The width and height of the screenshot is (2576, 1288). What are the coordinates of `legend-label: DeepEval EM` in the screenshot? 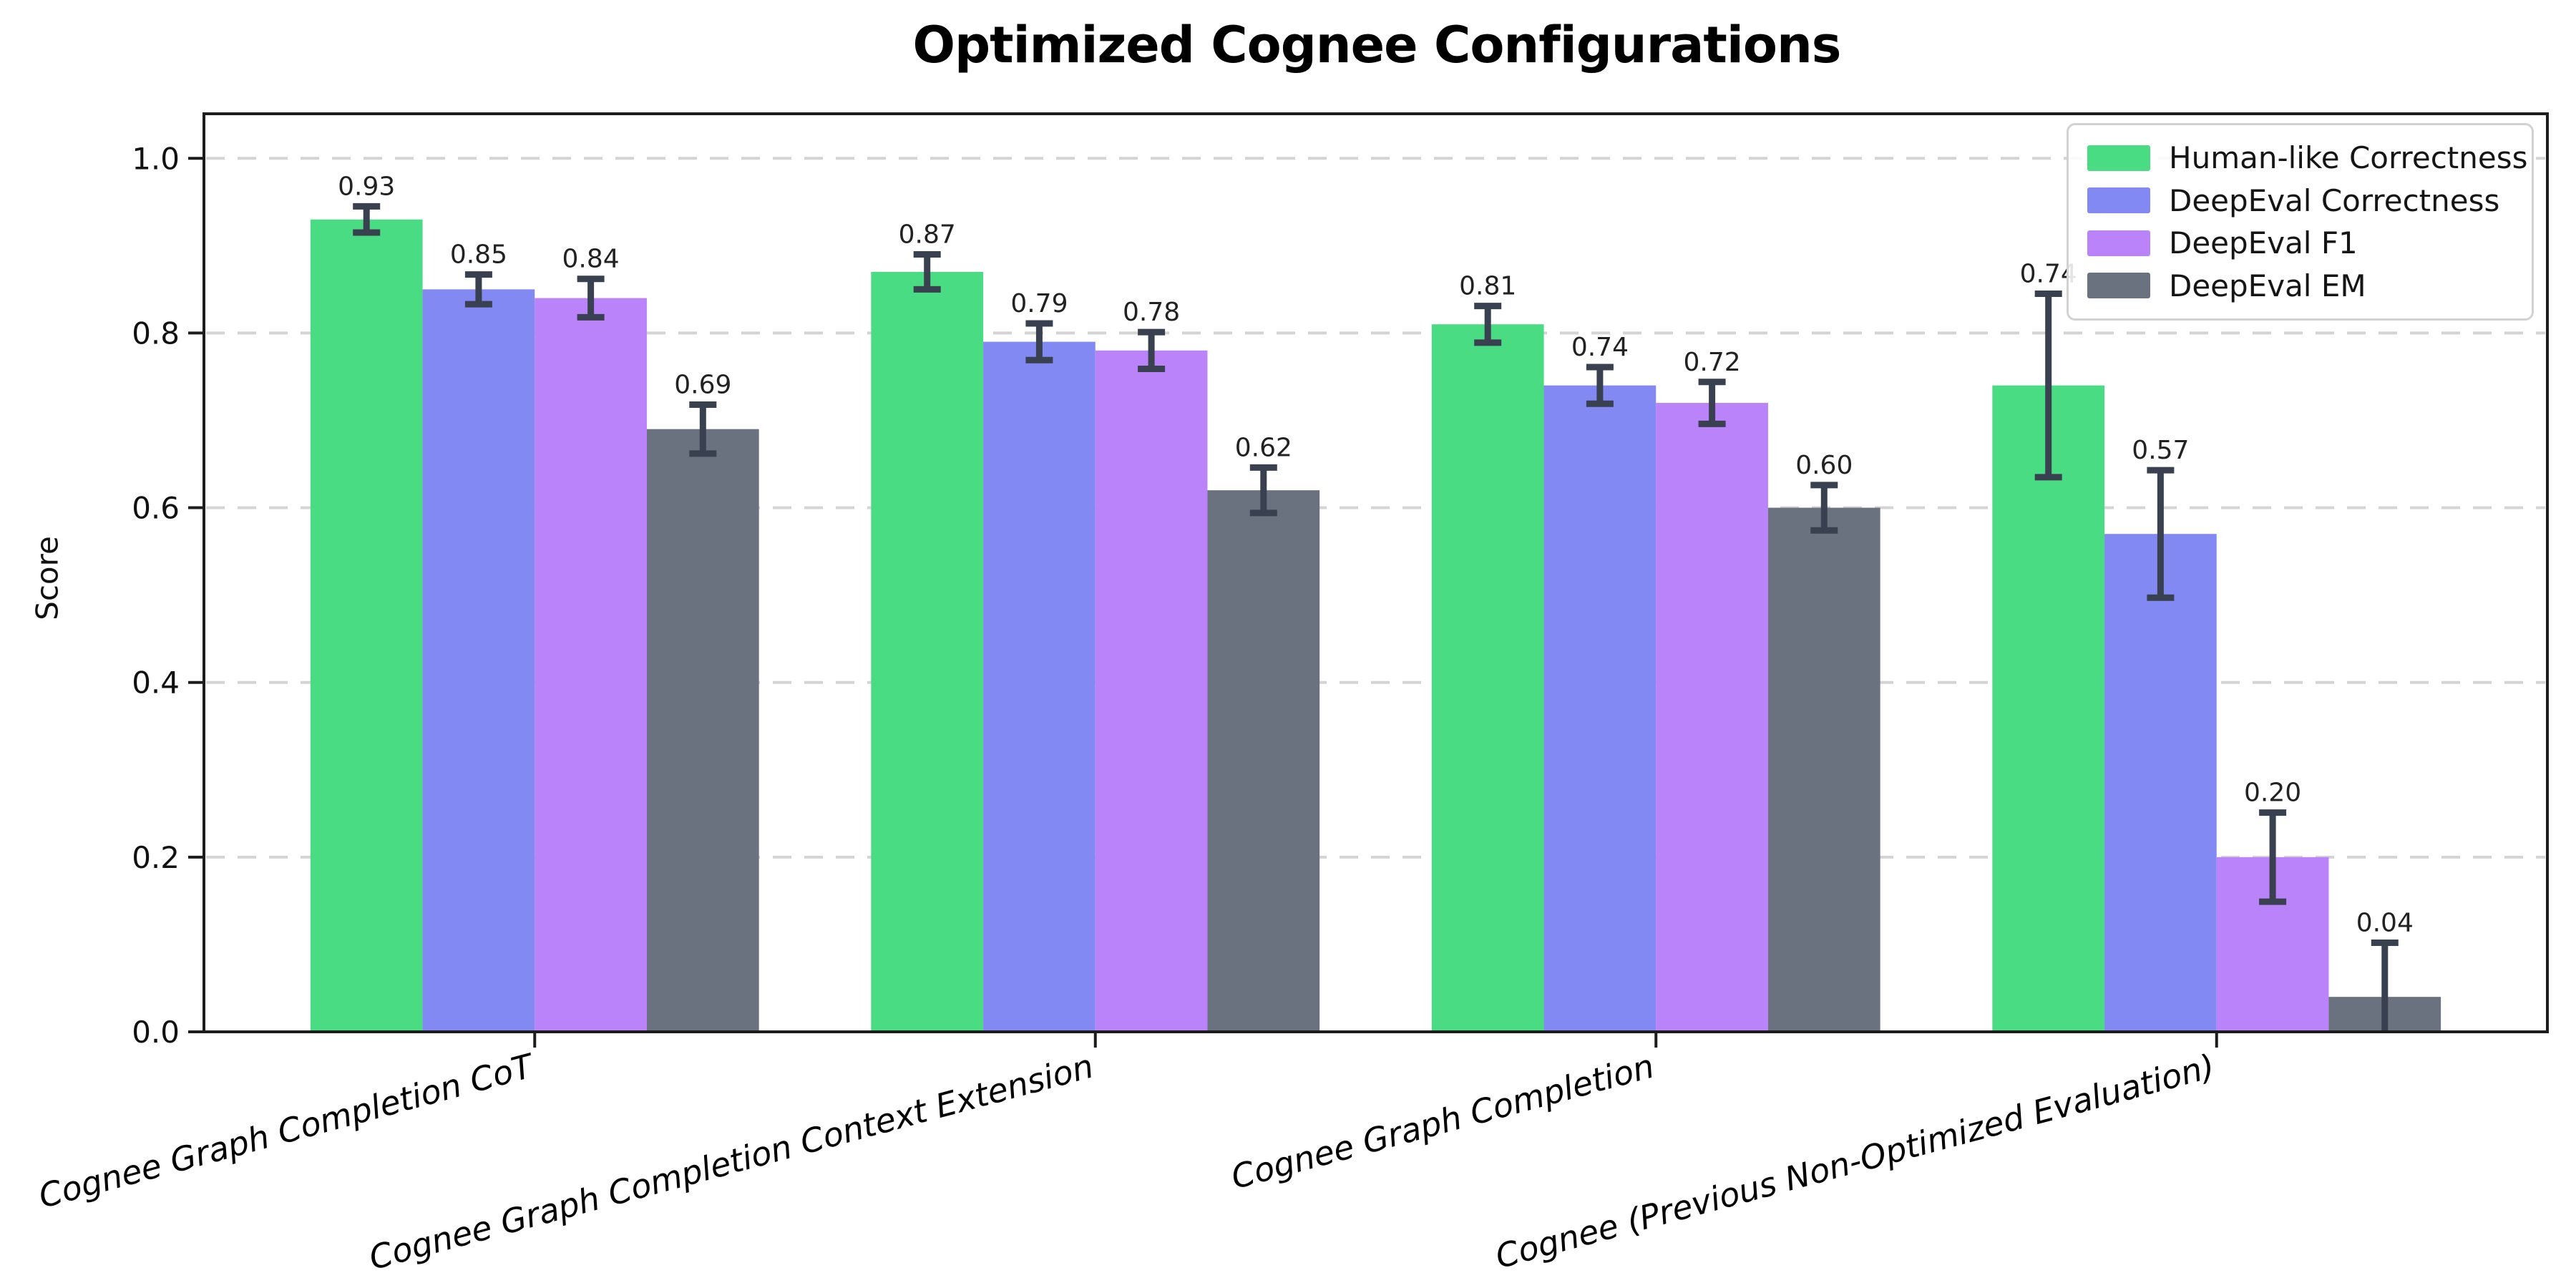 It's located at (2267, 285).